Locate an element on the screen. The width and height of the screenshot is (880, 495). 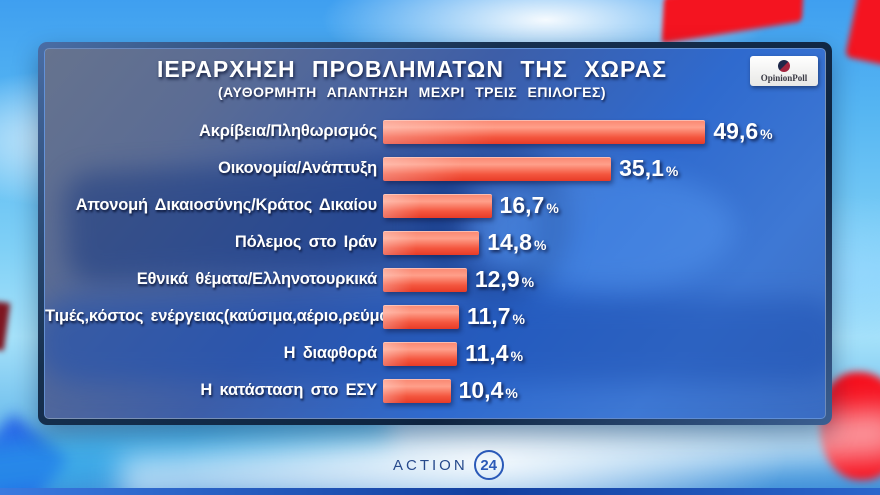
red-accent-top is located at coordinates (733, 22).